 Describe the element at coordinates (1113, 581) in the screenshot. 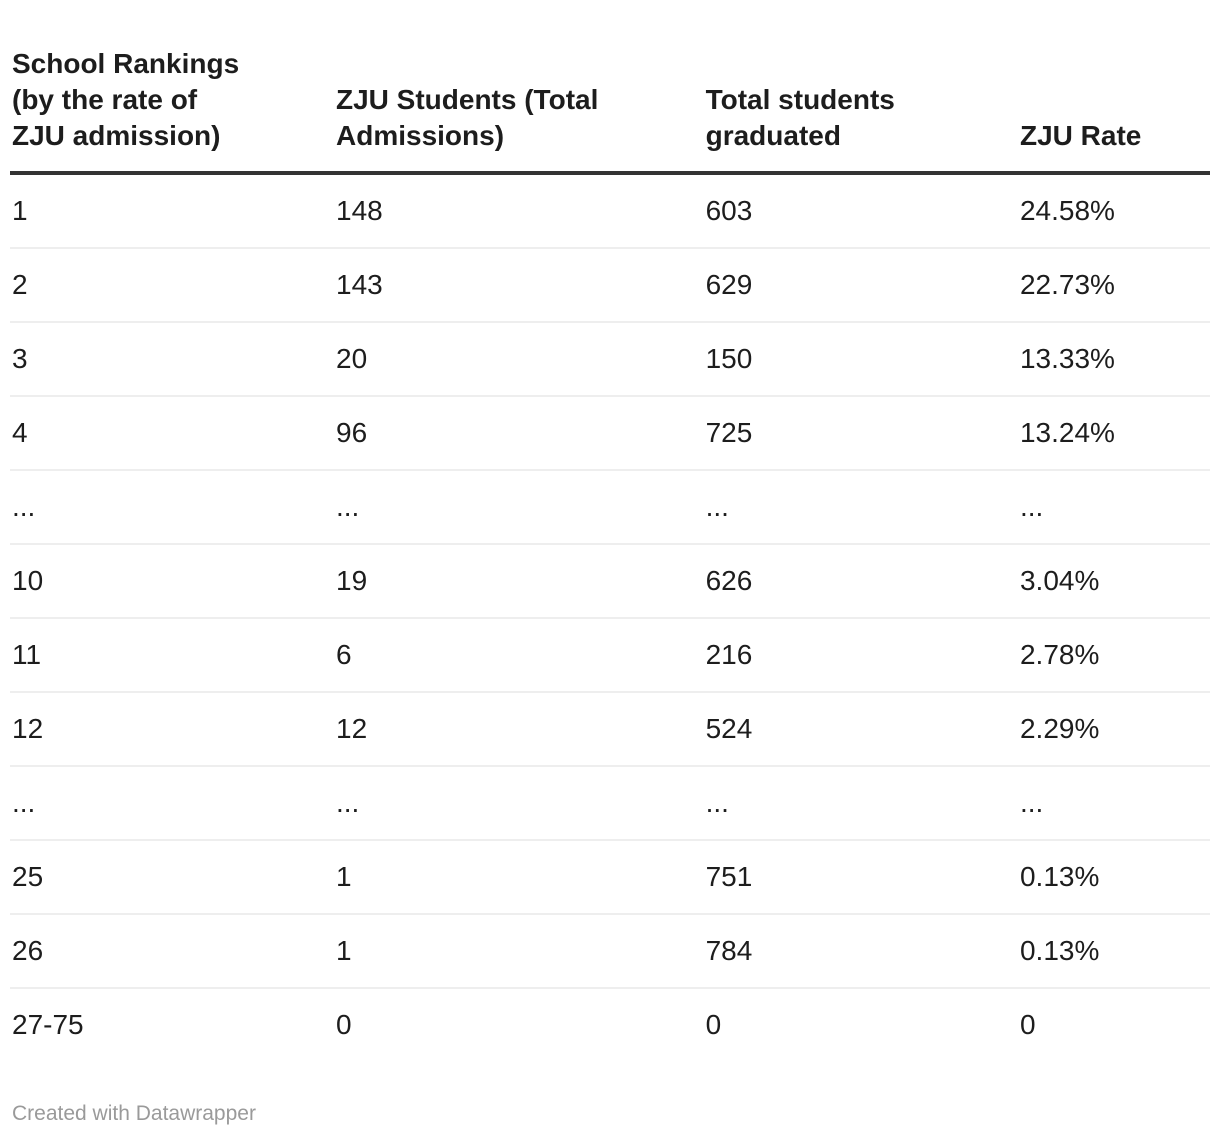

I see `table-cell: 3.04%` at that location.